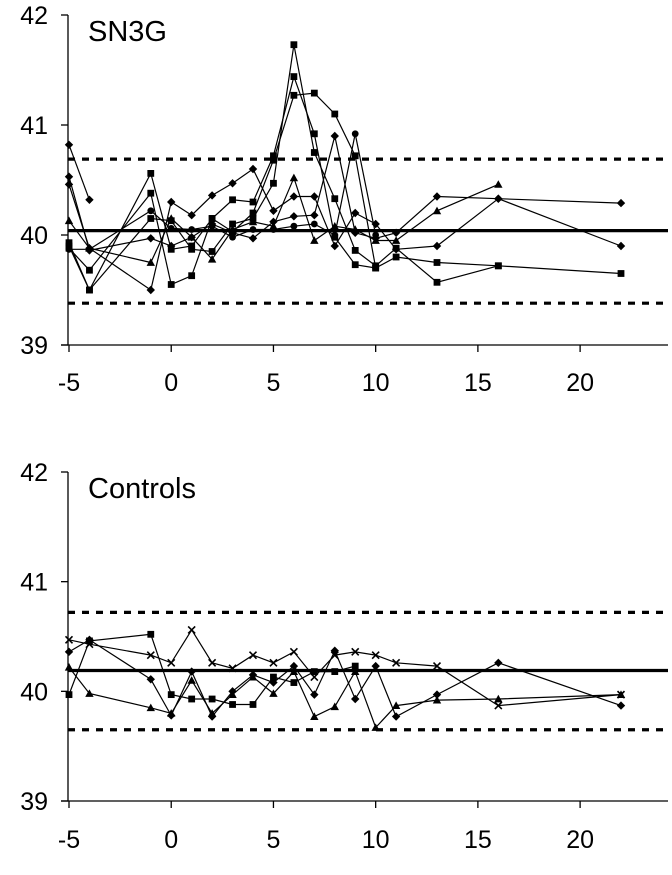  Describe the element at coordinates (34, 126) in the screenshot. I see `y-tick-label: 41` at that location.